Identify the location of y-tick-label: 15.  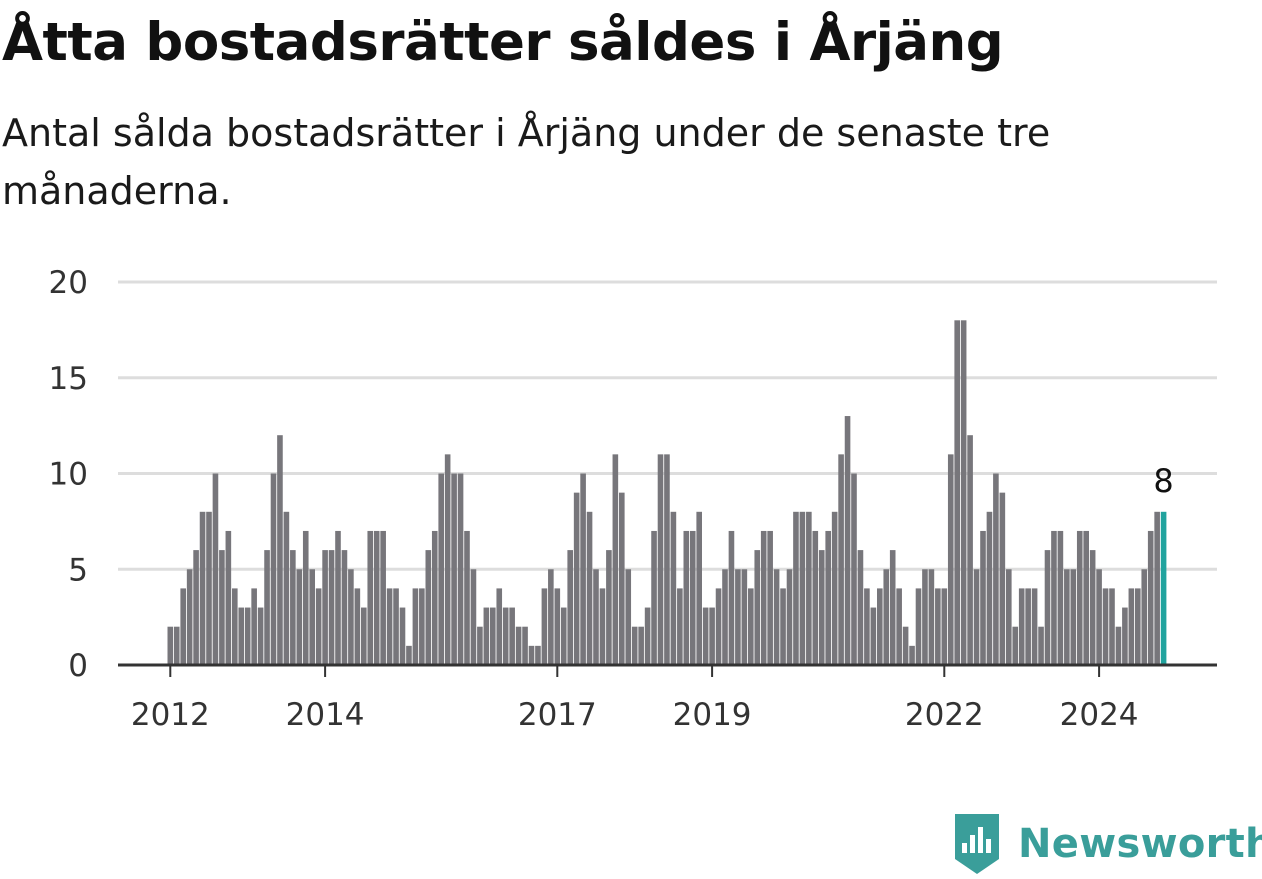
(68, 379).